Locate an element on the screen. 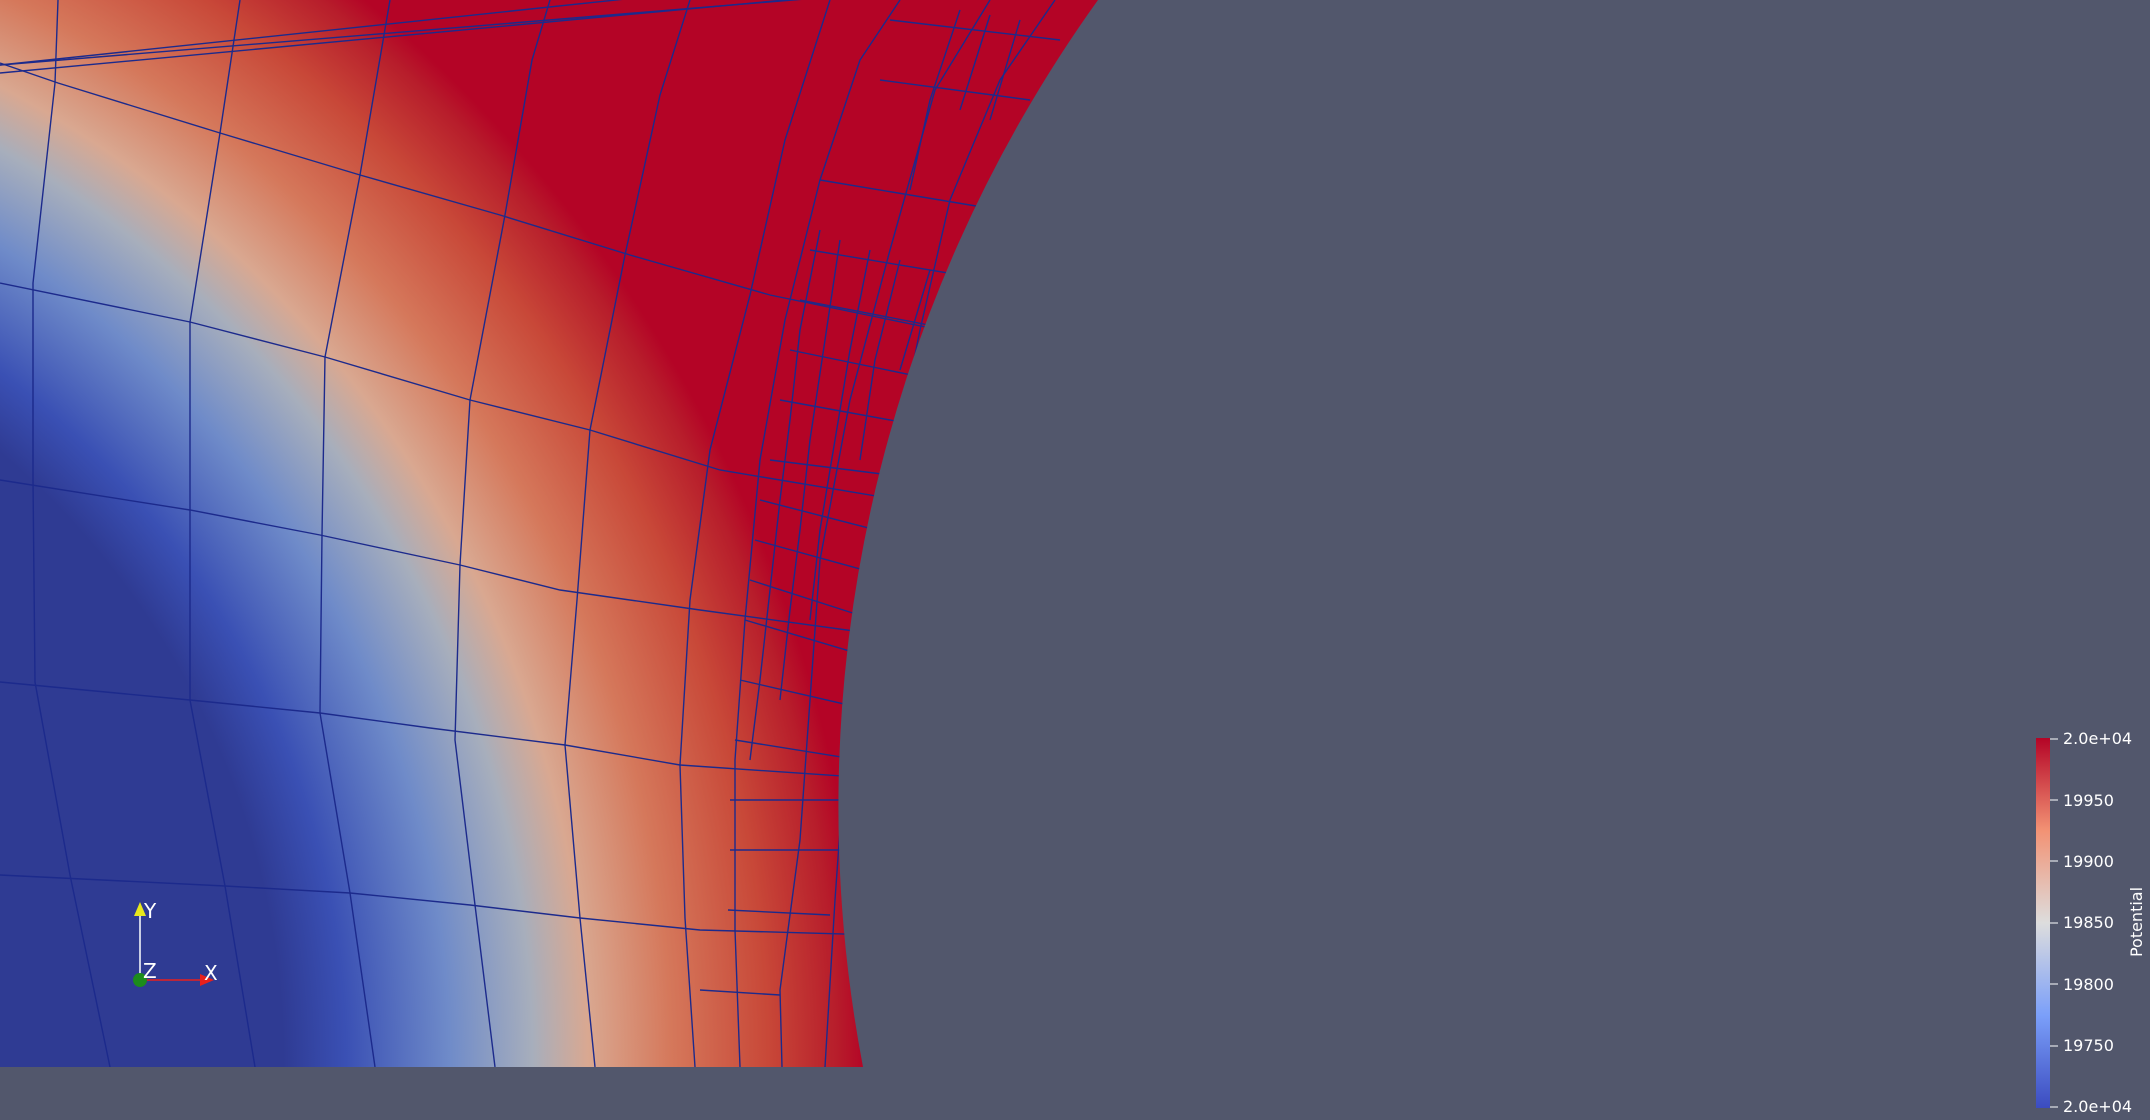 Image resolution: width=2150 pixels, height=1120 pixels. x-axis-label: X is located at coordinates (211, 973).